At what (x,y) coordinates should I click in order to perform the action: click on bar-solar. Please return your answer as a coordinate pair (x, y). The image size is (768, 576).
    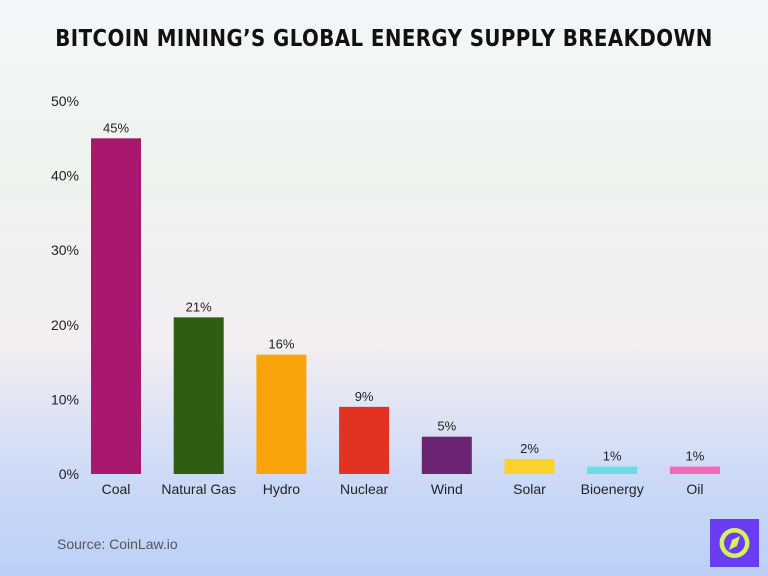
    Looking at the image, I should click on (529, 466).